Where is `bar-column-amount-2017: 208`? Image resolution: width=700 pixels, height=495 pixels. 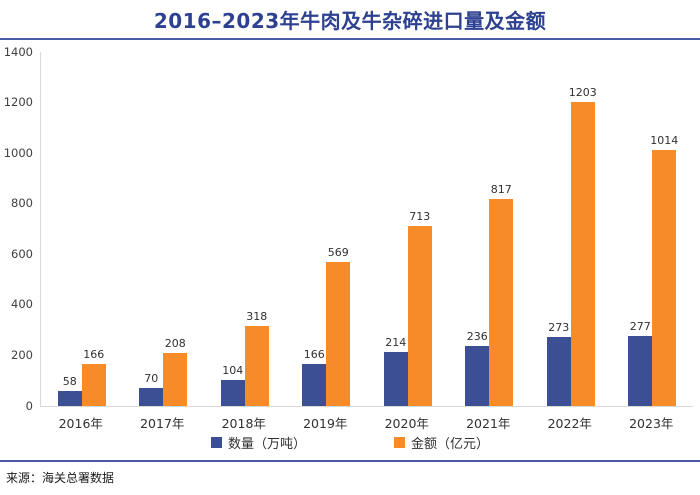 bar-column-amount-2017: 208 is located at coordinates (175, 229).